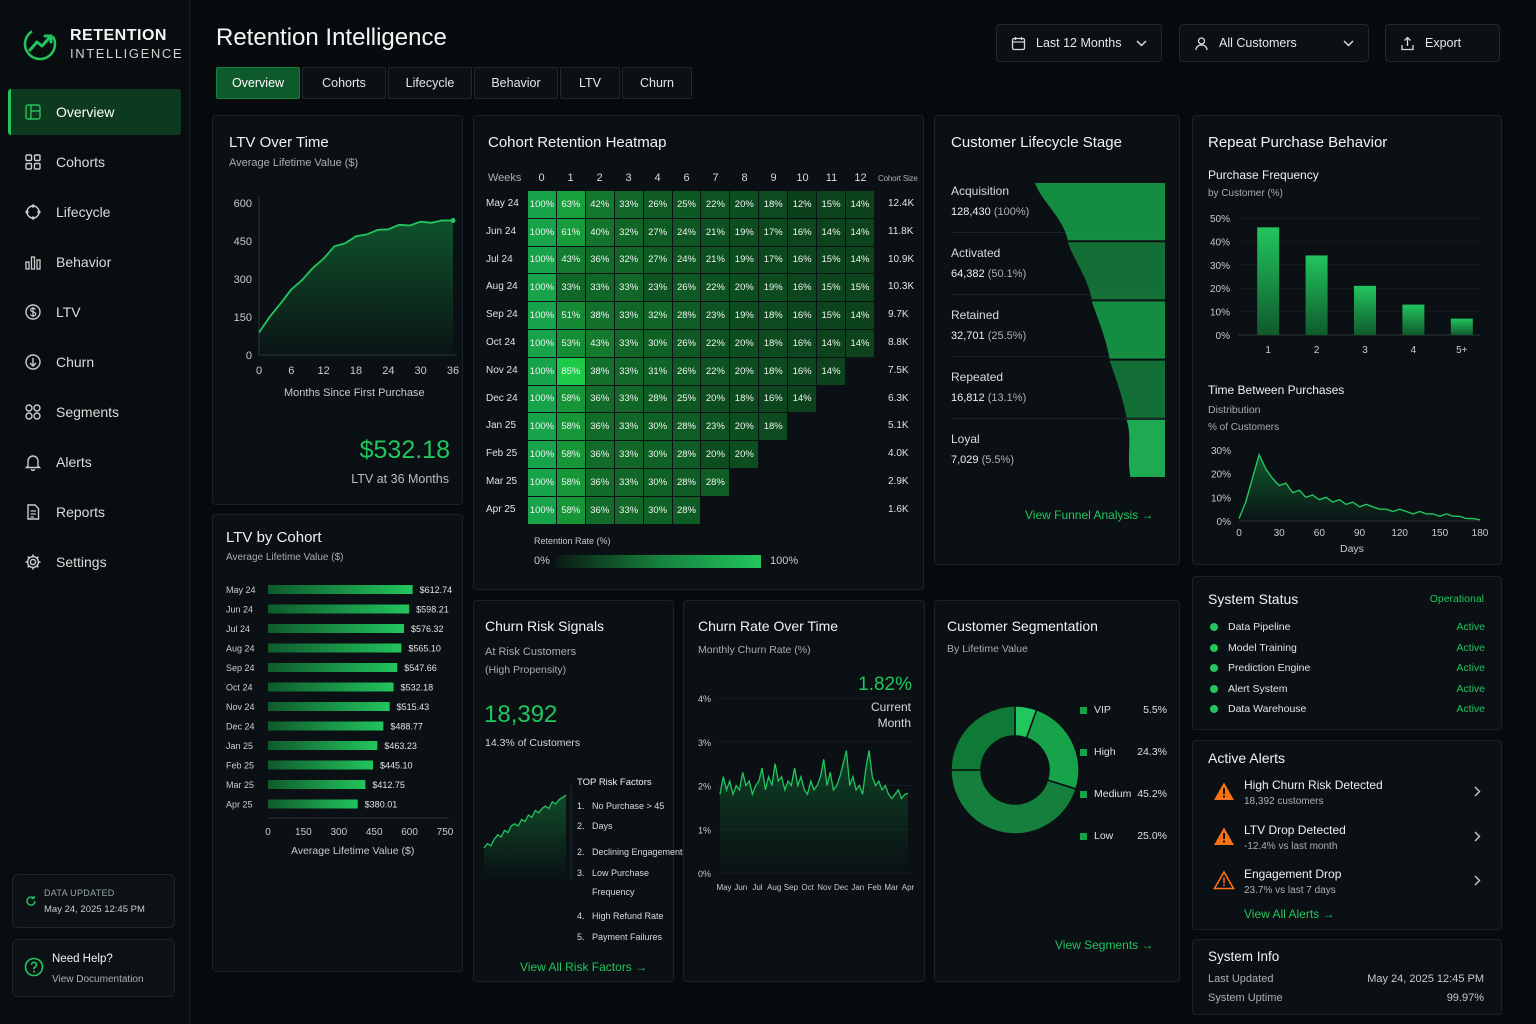 The image size is (1536, 1024). What do you see at coordinates (581, 873) in the screenshot?
I see `risk-factor-number: 3.` at bounding box center [581, 873].